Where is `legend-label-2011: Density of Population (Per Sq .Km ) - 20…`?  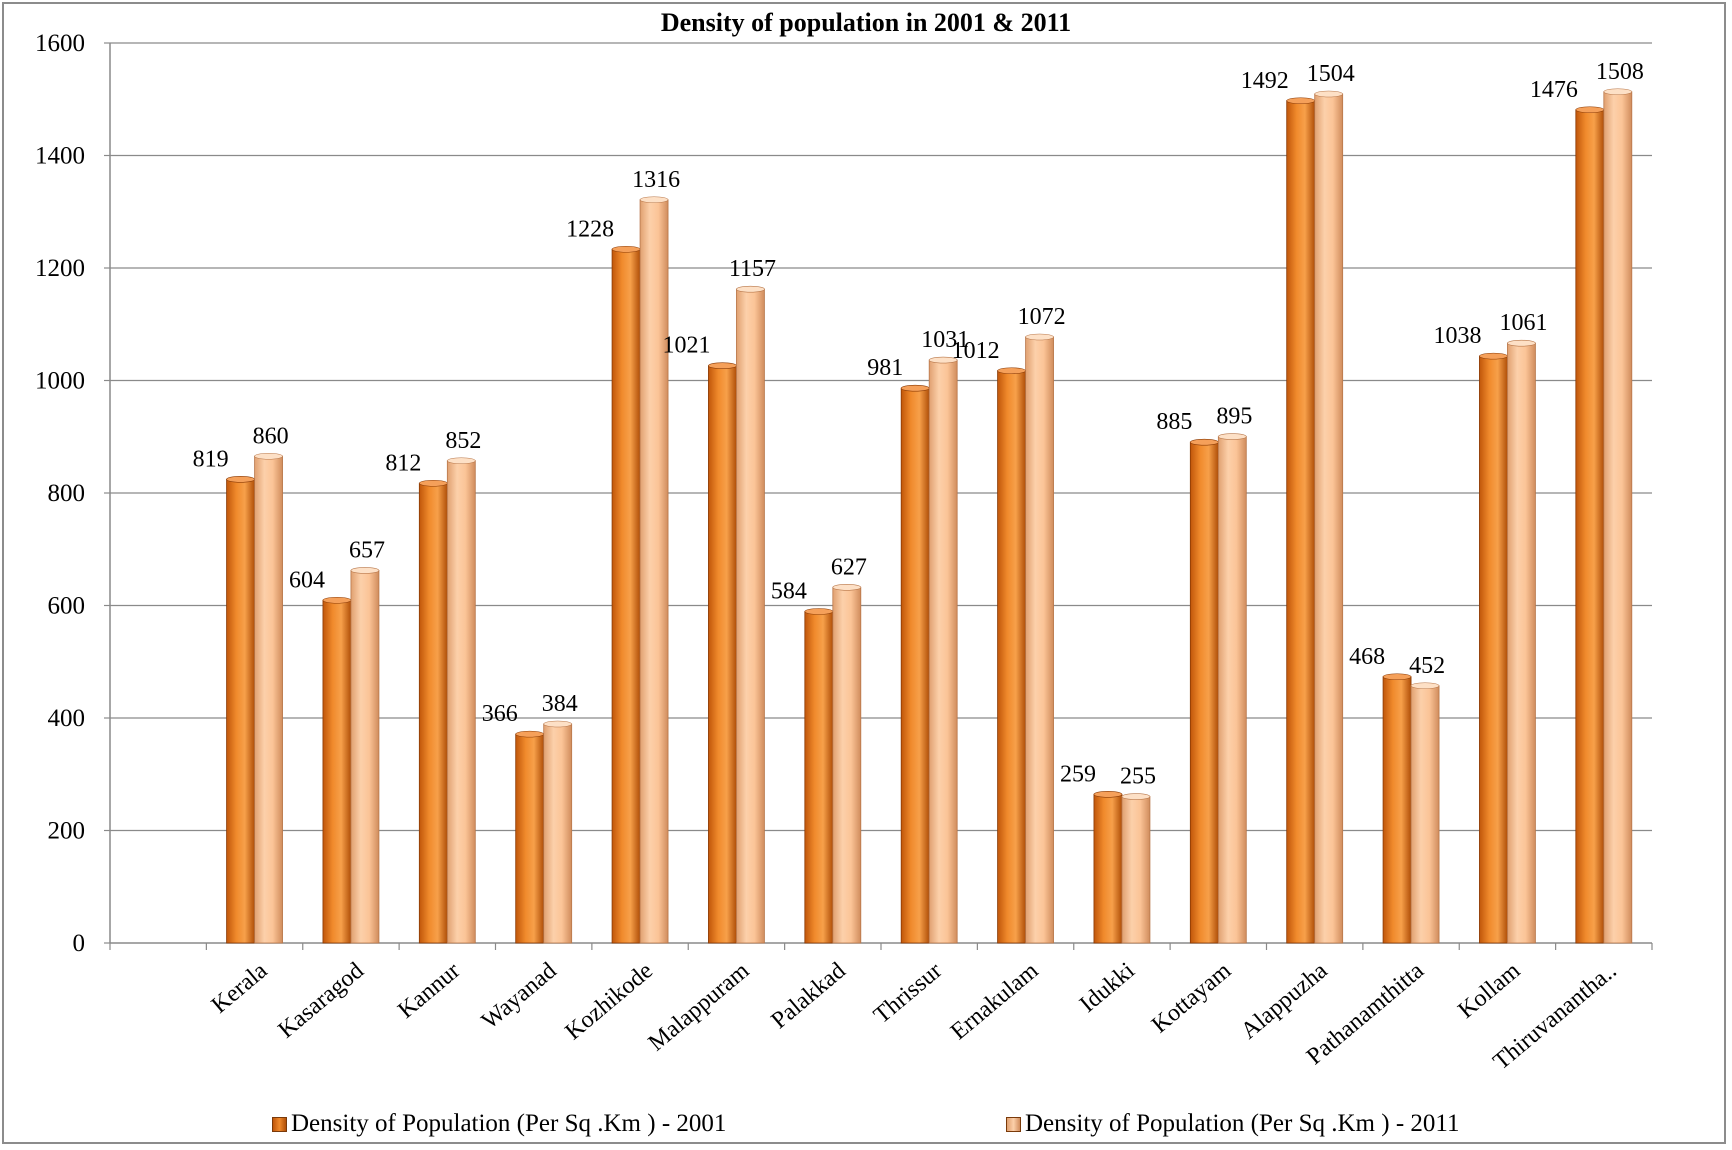 legend-label-2011: Density of Population (Per Sq .Km ) - 20… is located at coordinates (1242, 1123).